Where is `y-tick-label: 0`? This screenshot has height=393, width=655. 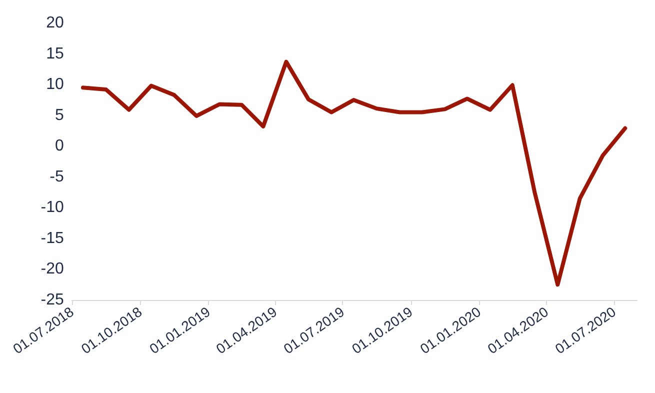 y-tick-label: 0 is located at coordinates (59, 146).